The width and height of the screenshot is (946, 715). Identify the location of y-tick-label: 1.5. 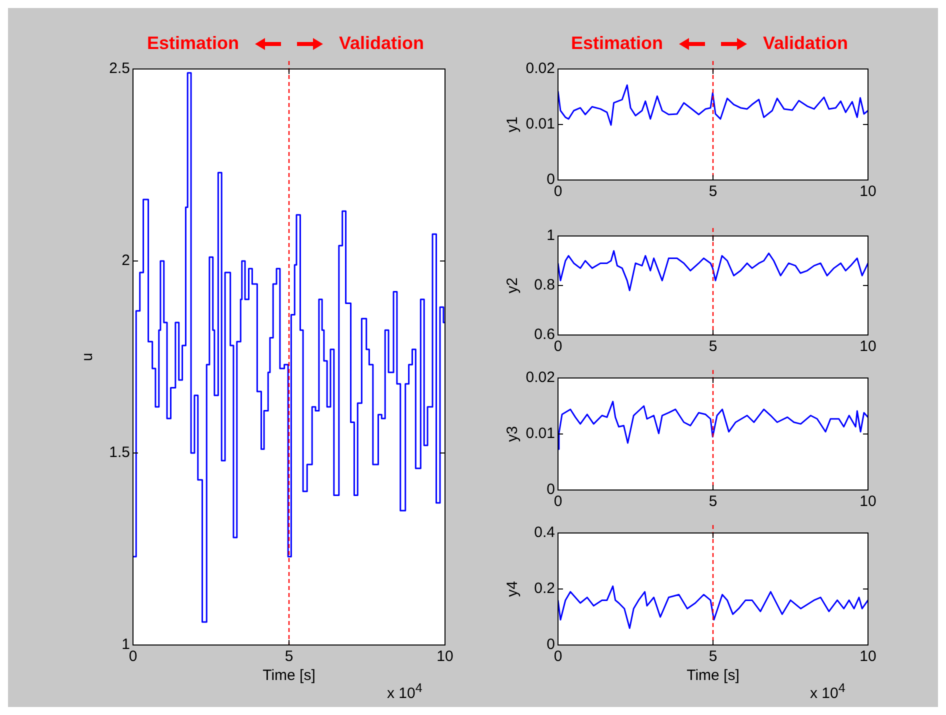
(119, 453).